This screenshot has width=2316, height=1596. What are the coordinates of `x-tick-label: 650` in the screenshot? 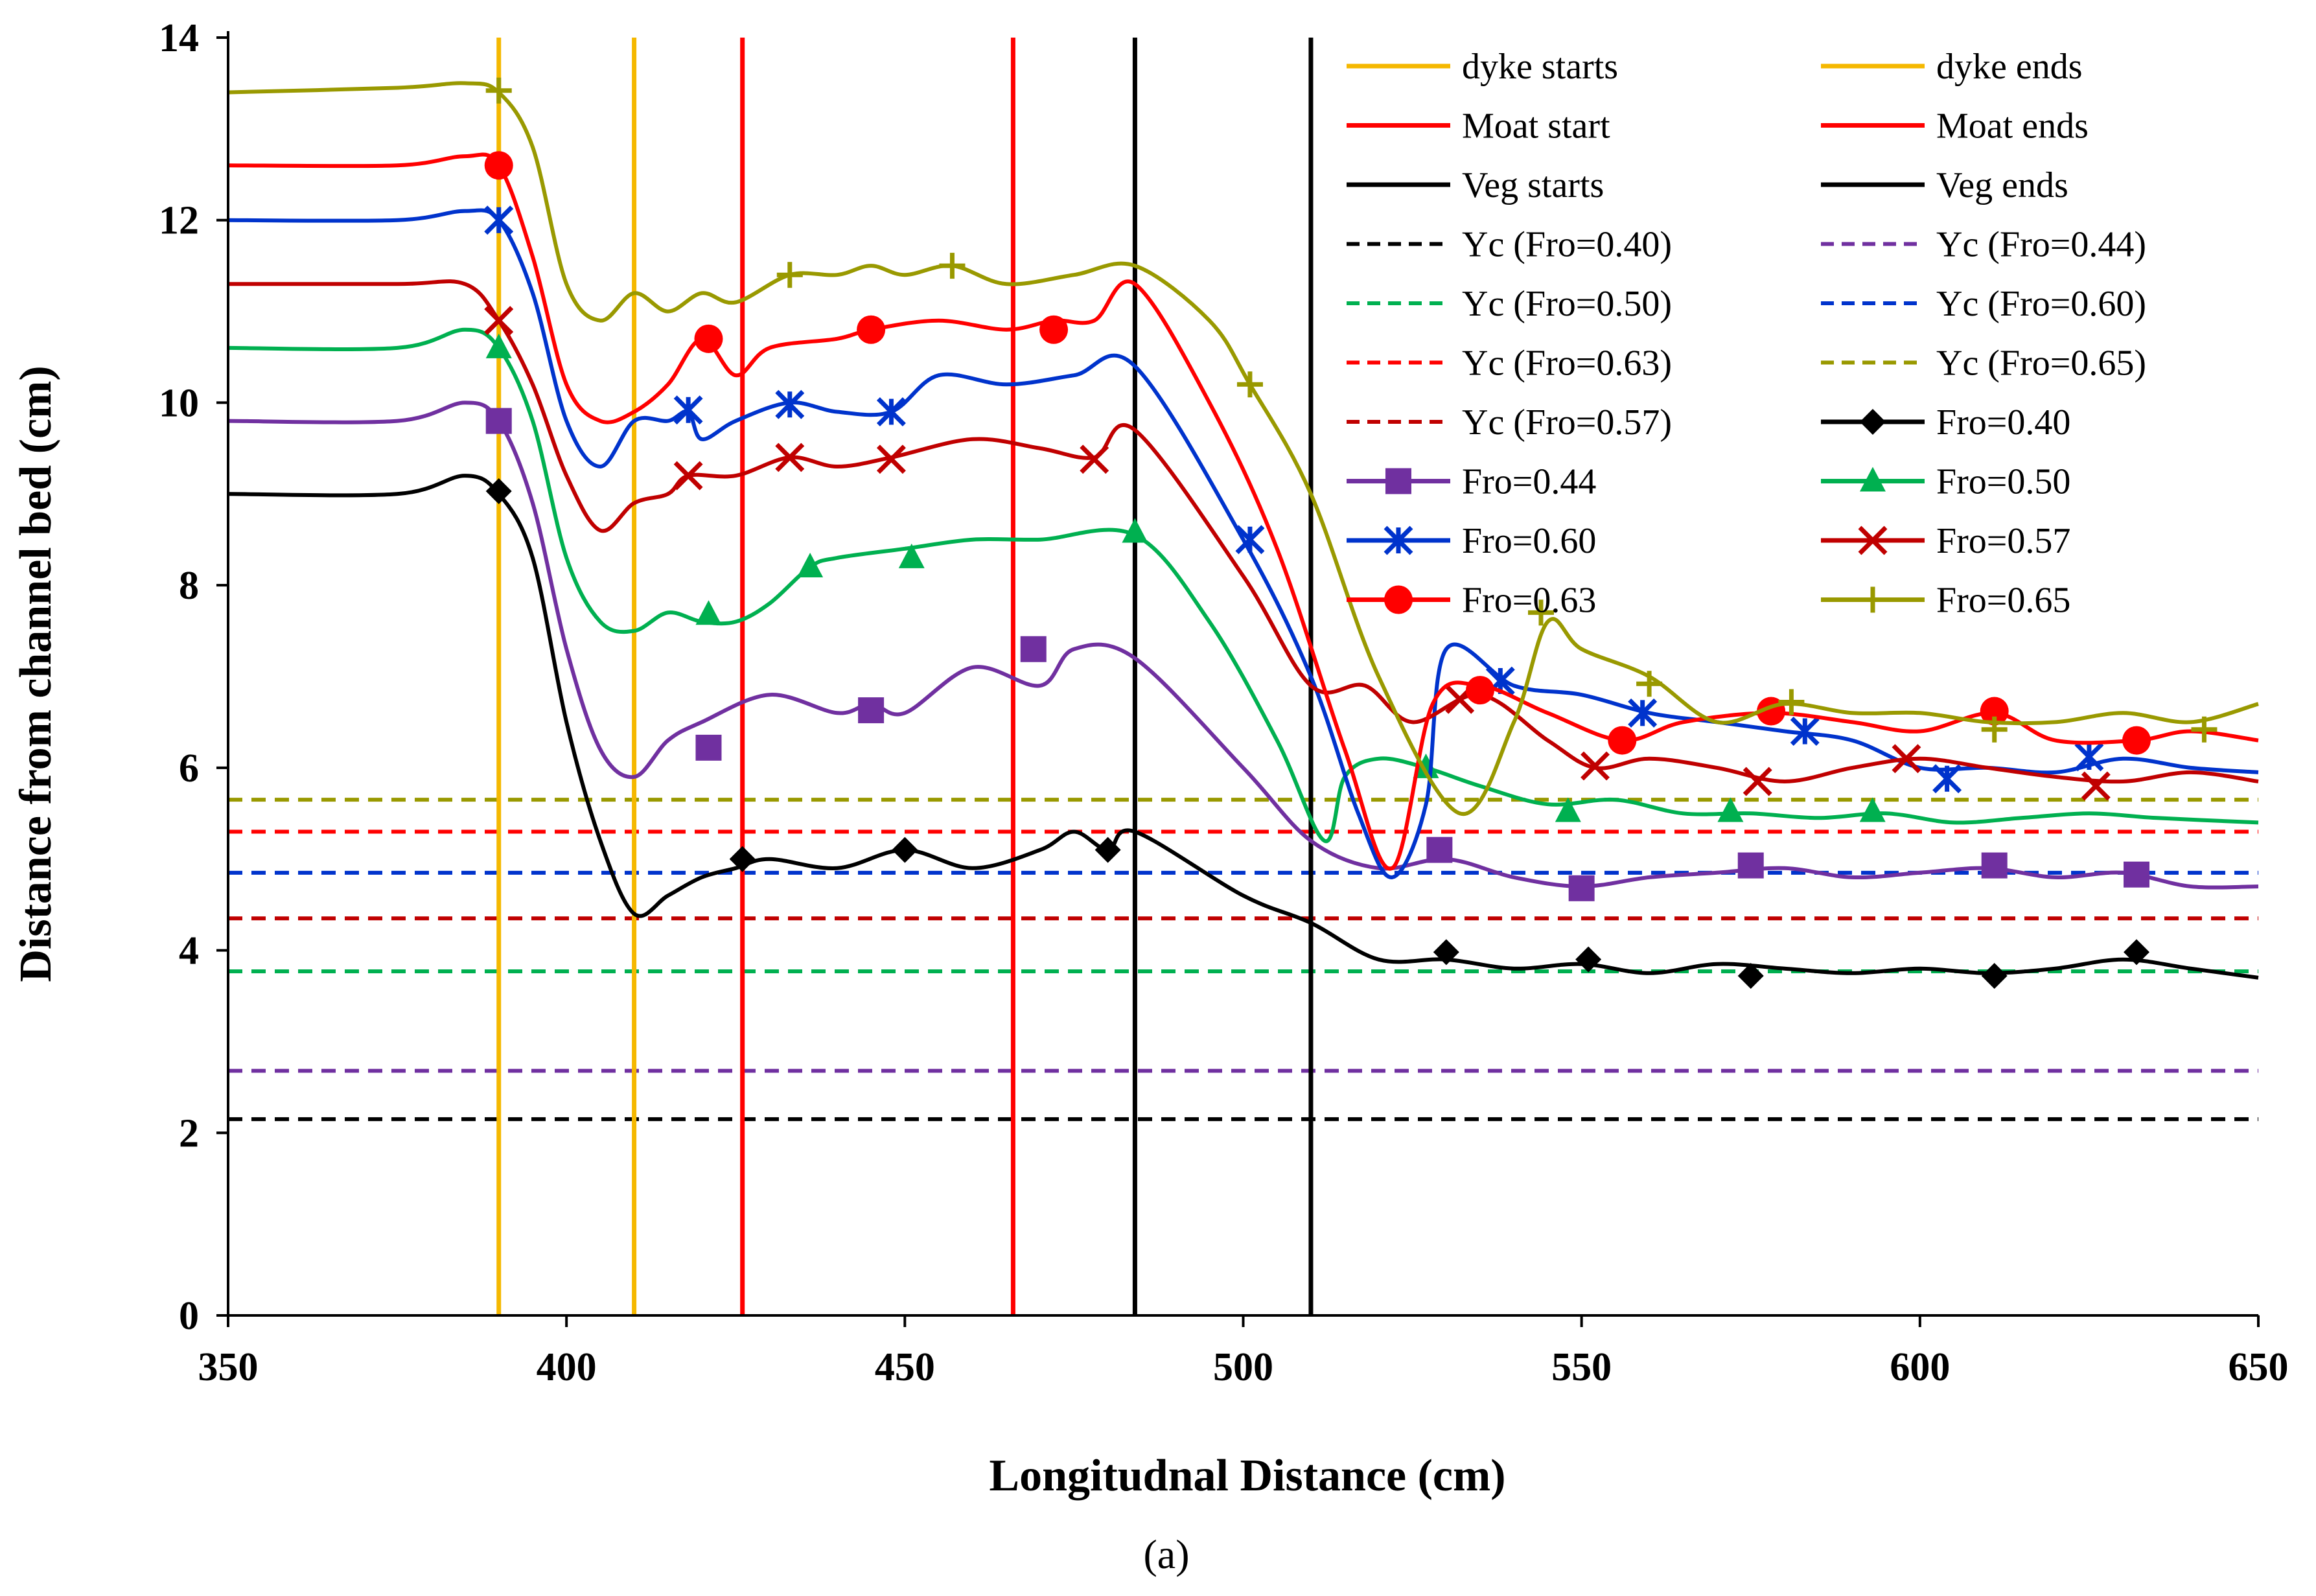 It's located at (2259, 1367).